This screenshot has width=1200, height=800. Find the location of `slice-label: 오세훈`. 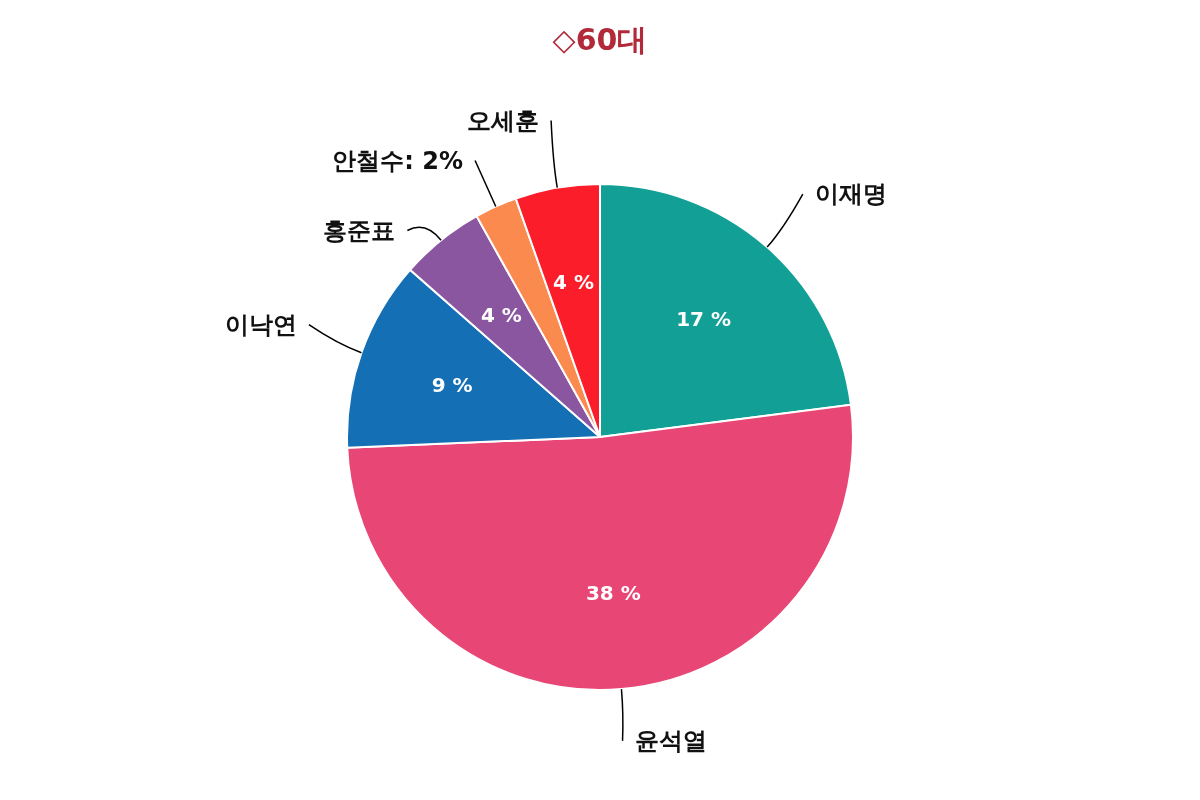

slice-label: 오세훈 is located at coordinates (503, 120).